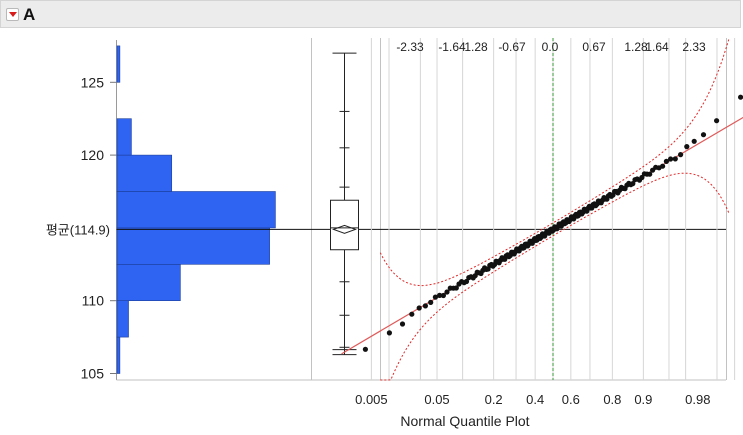 The image size is (743, 435). I want to click on probability-tick-label: 0.005, so click(371, 399).